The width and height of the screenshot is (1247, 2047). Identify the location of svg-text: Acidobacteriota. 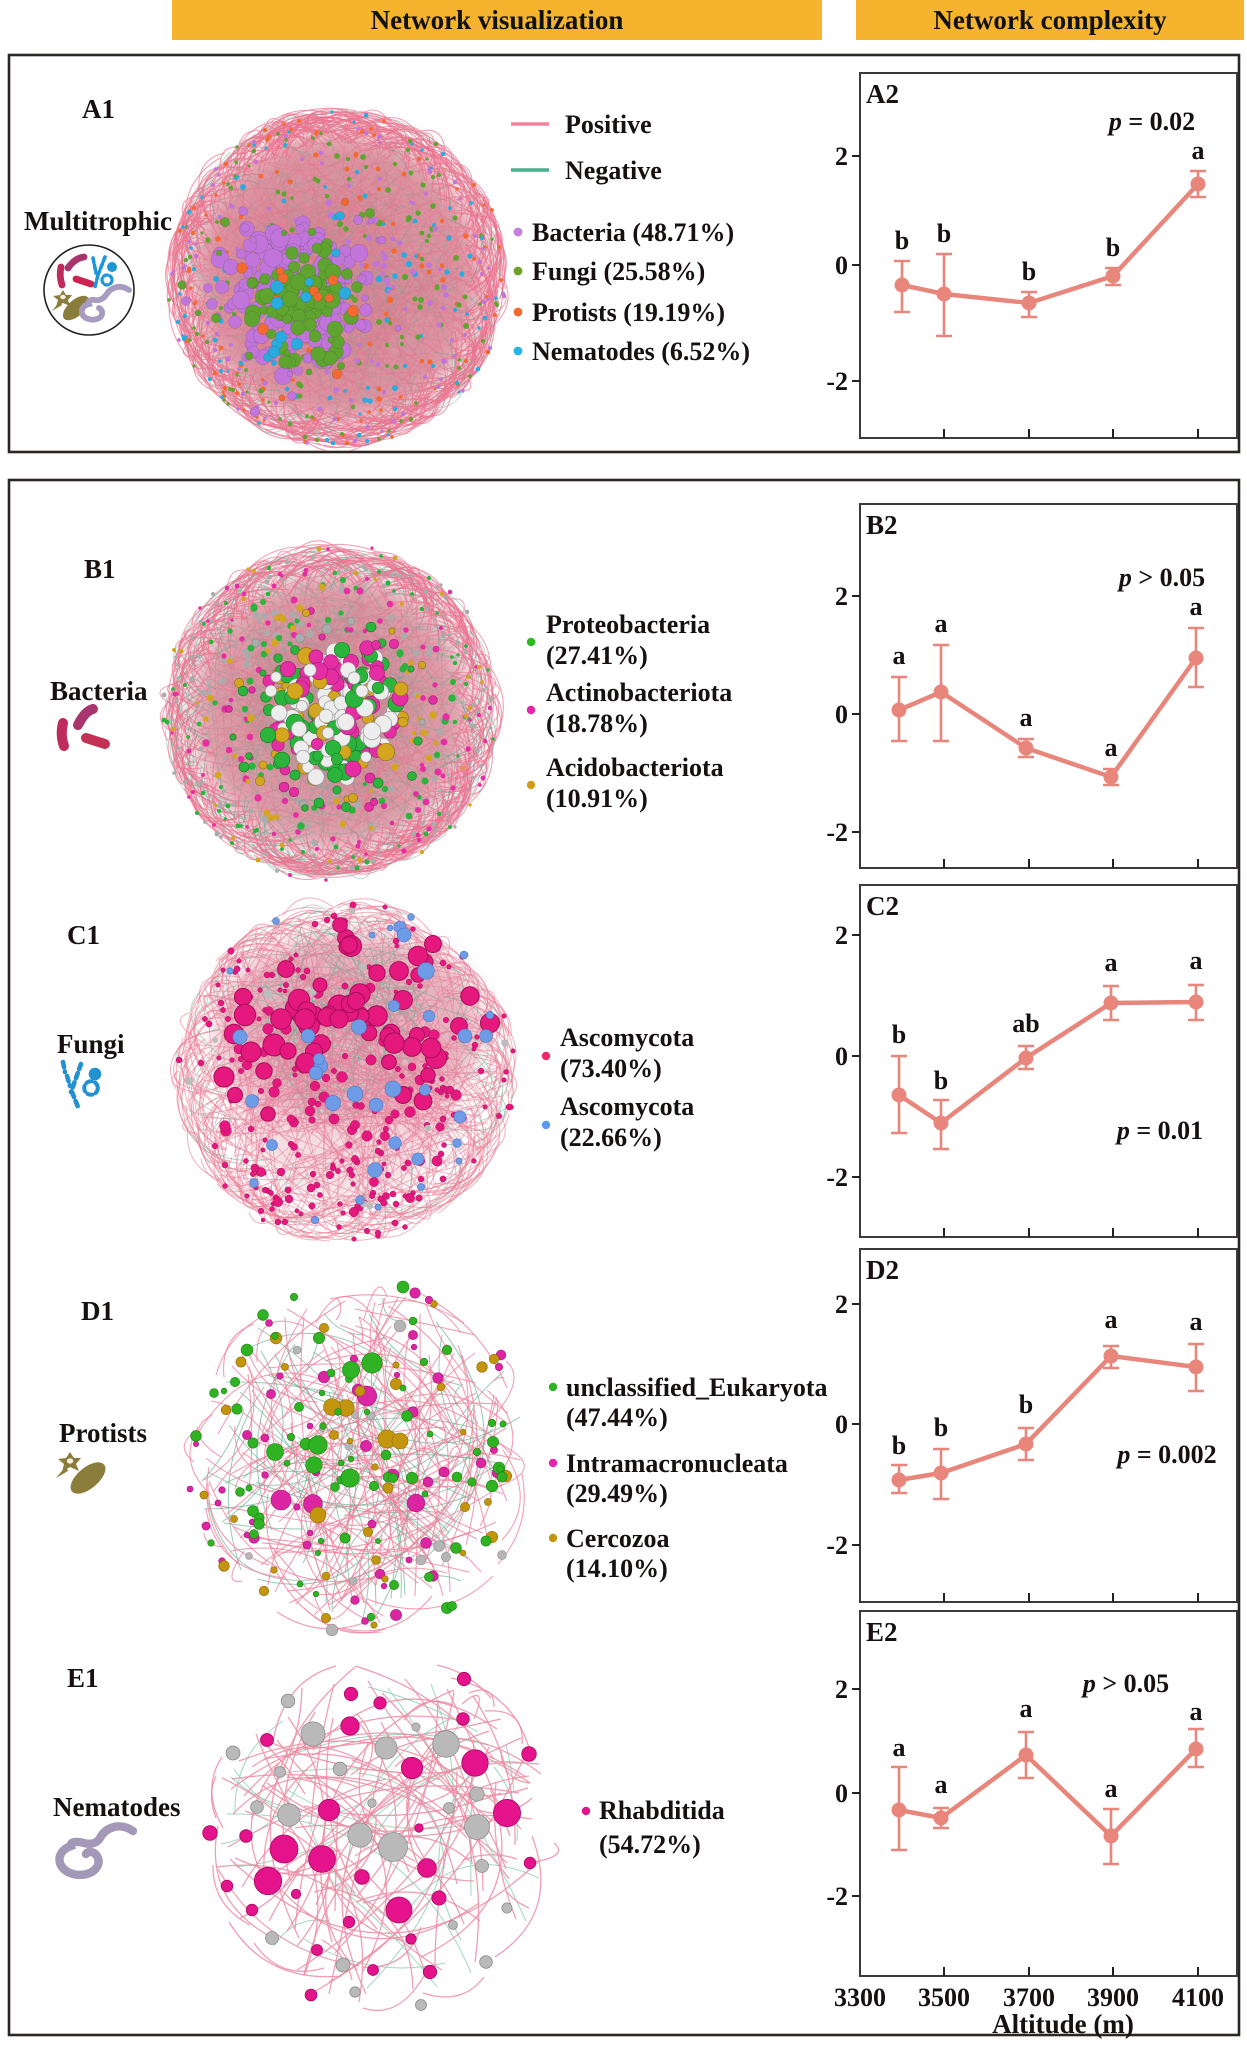
(635, 767).